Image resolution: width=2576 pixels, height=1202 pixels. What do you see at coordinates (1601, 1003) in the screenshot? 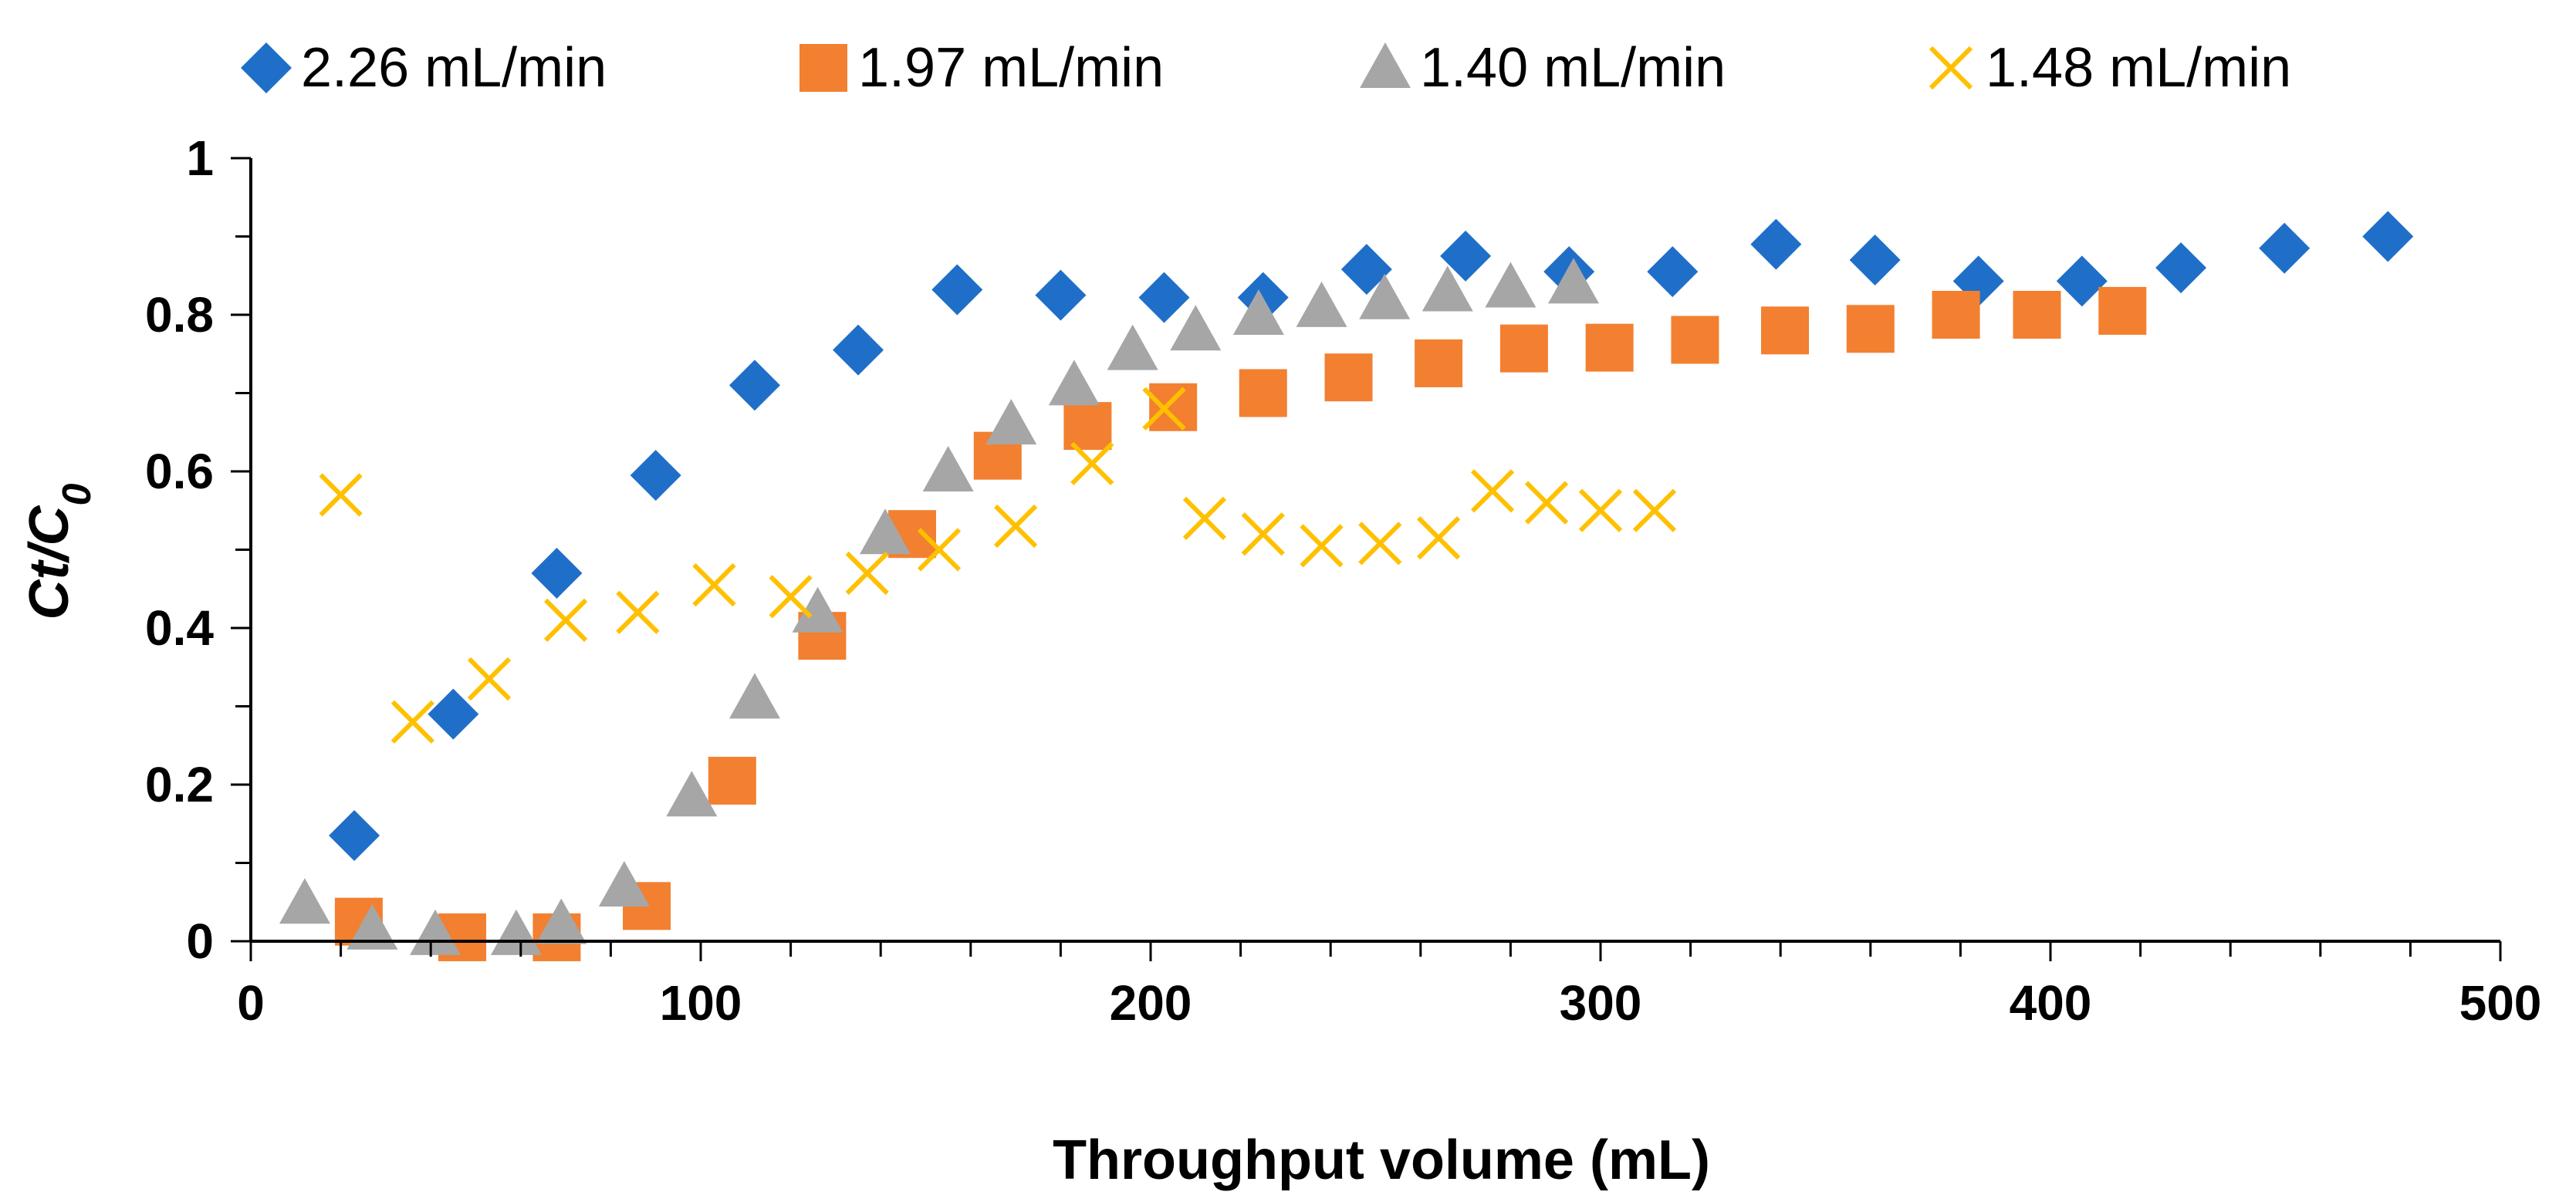
I see `x-tick-label: 300` at bounding box center [1601, 1003].